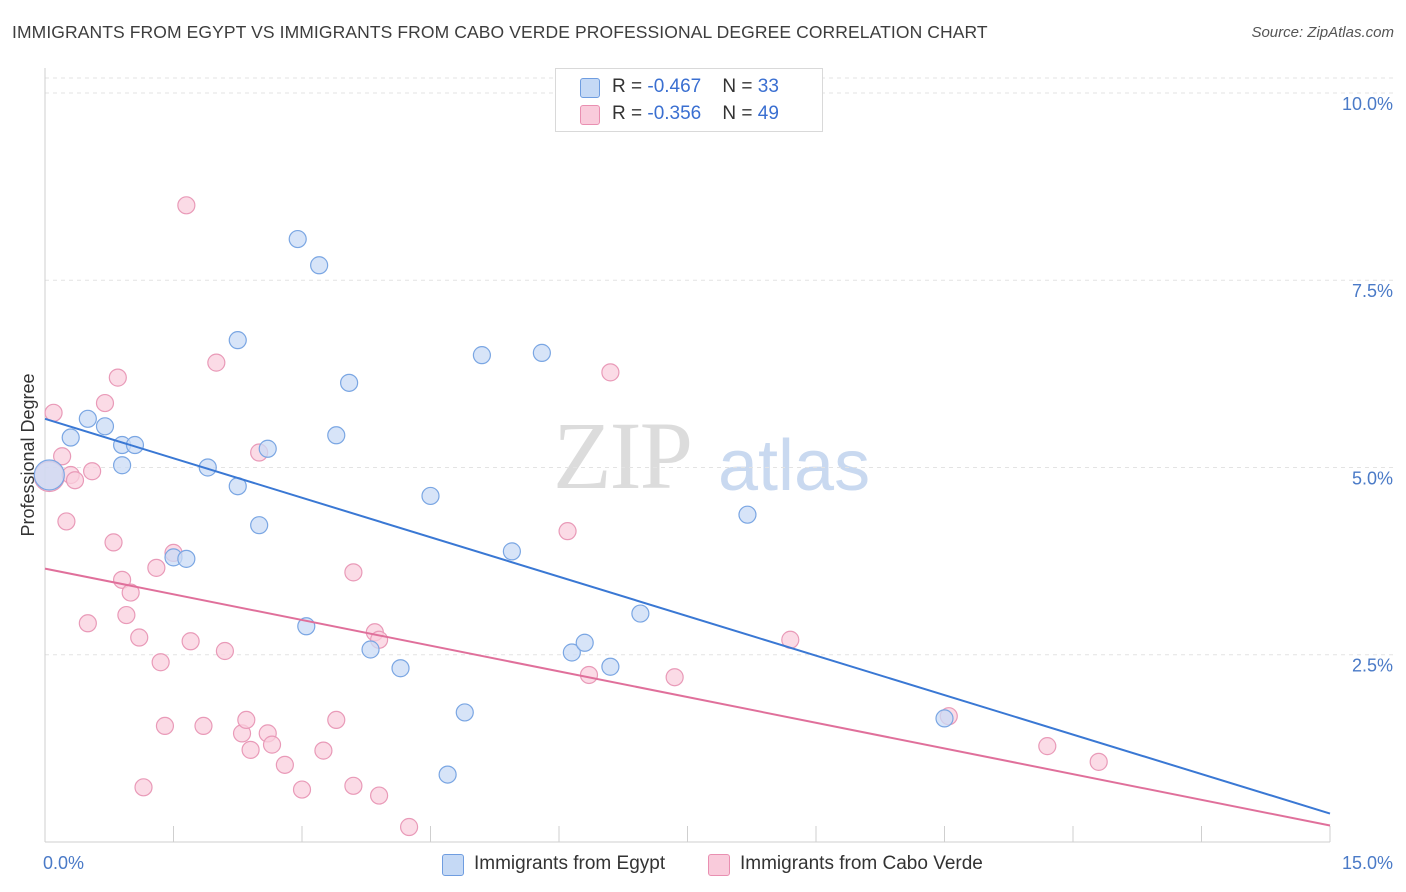 This screenshot has height=892, width=1406. What do you see at coordinates (63, 863) in the screenshot?
I see `x-tick-label-min: 0.0%` at bounding box center [63, 863].